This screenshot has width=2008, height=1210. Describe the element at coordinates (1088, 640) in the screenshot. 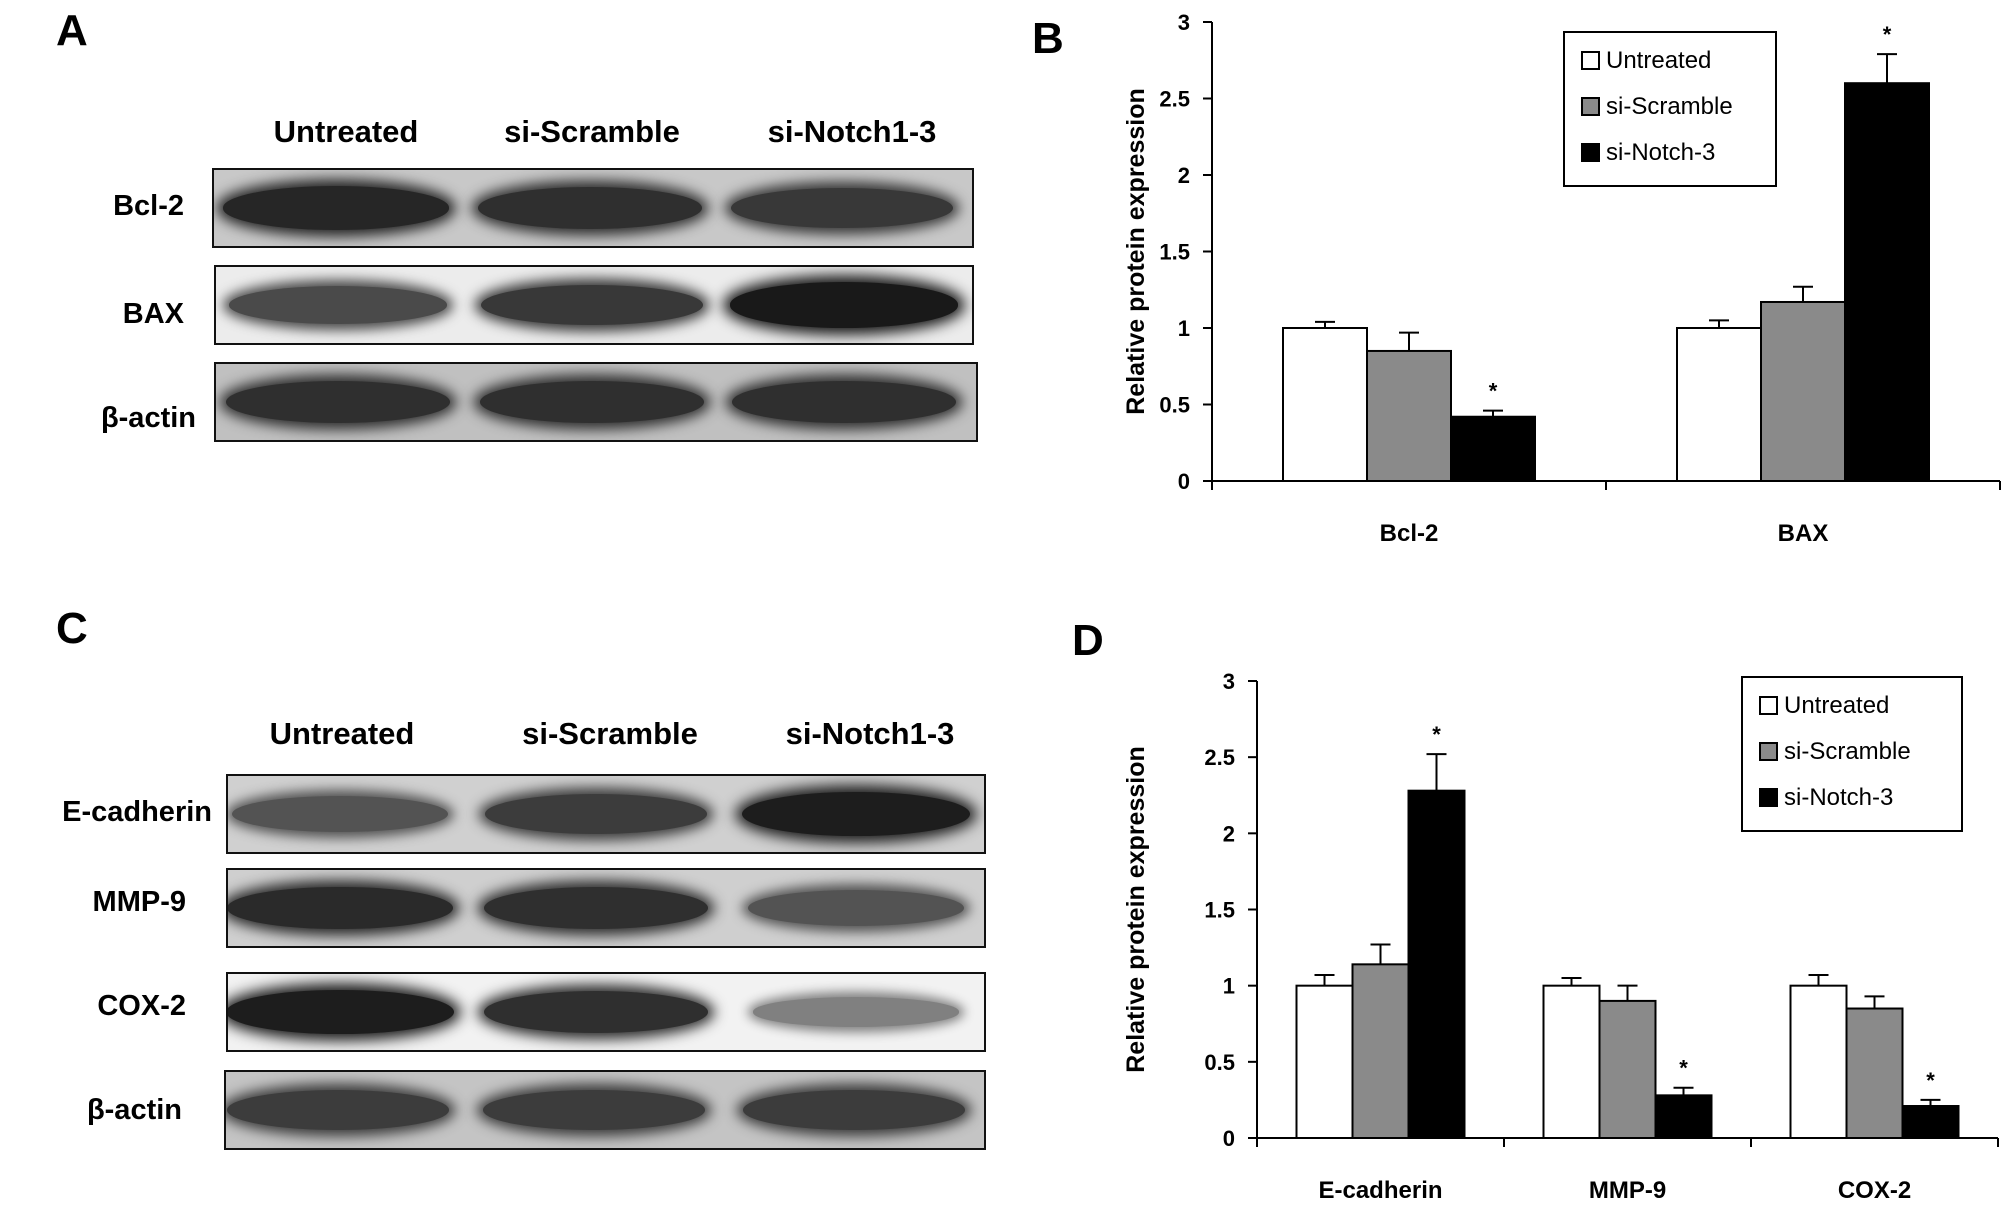

I see `panel-letter-d: D` at that location.